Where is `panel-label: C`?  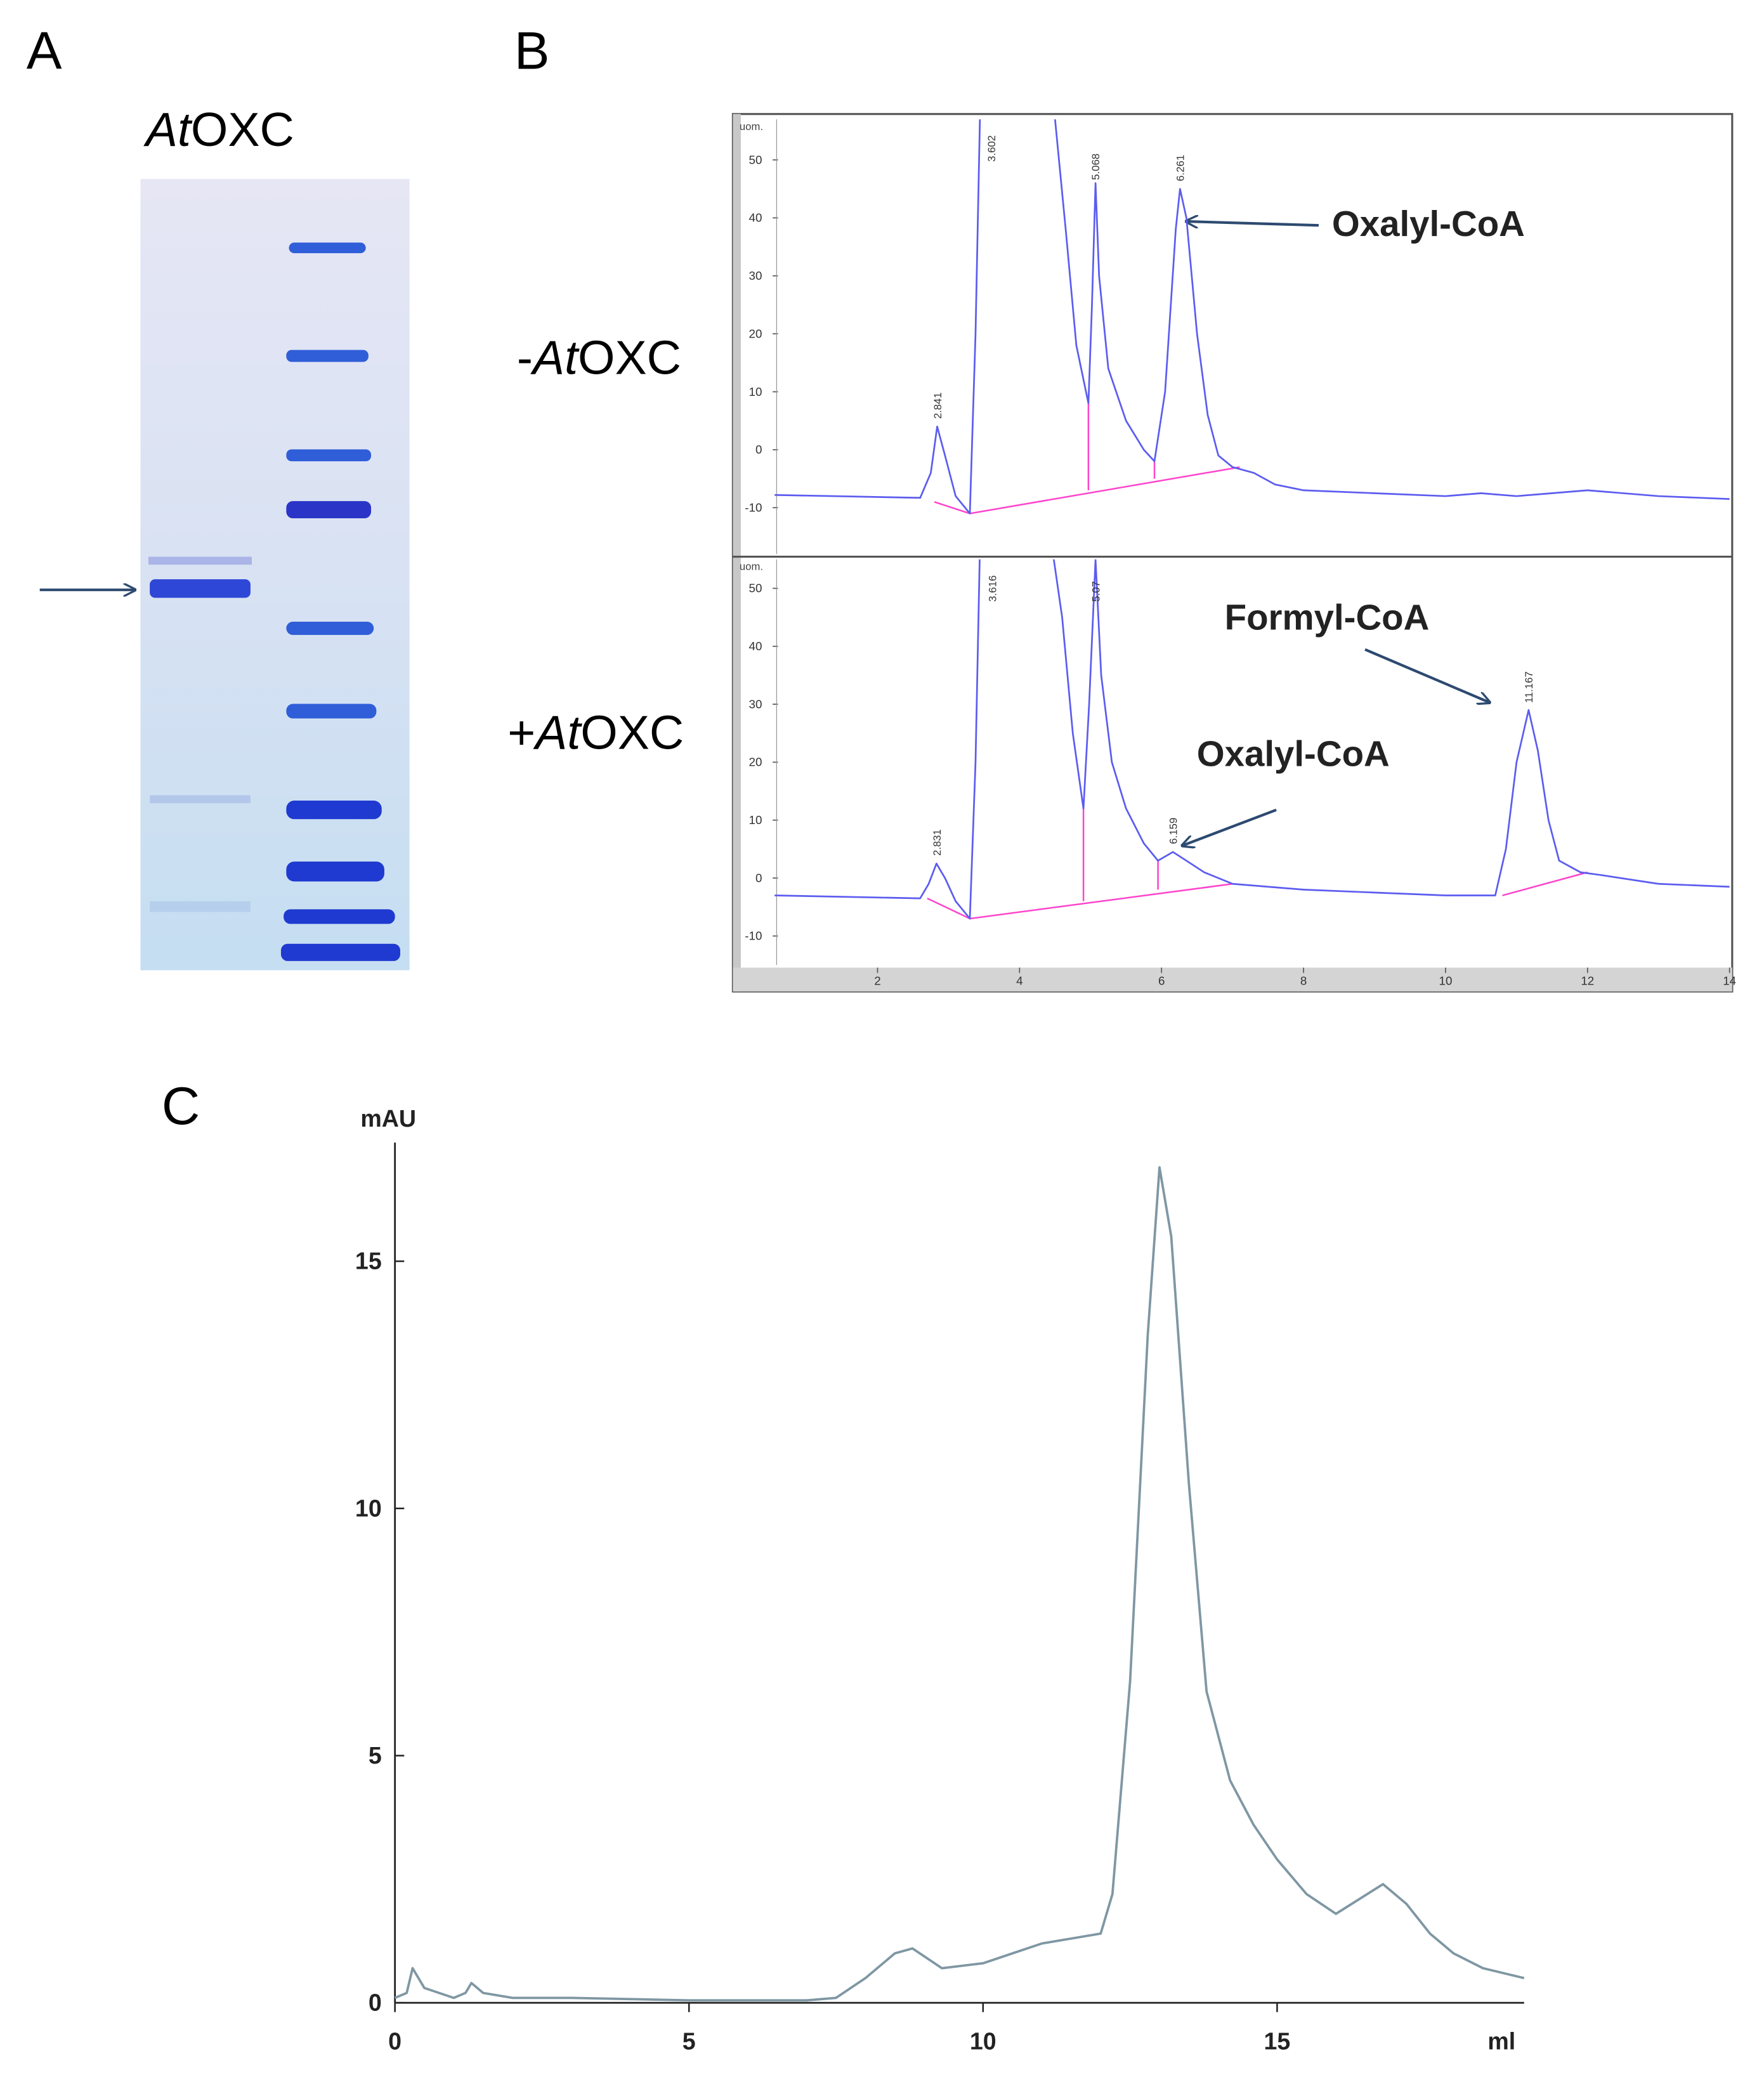 panel-label: C is located at coordinates (181, 1106).